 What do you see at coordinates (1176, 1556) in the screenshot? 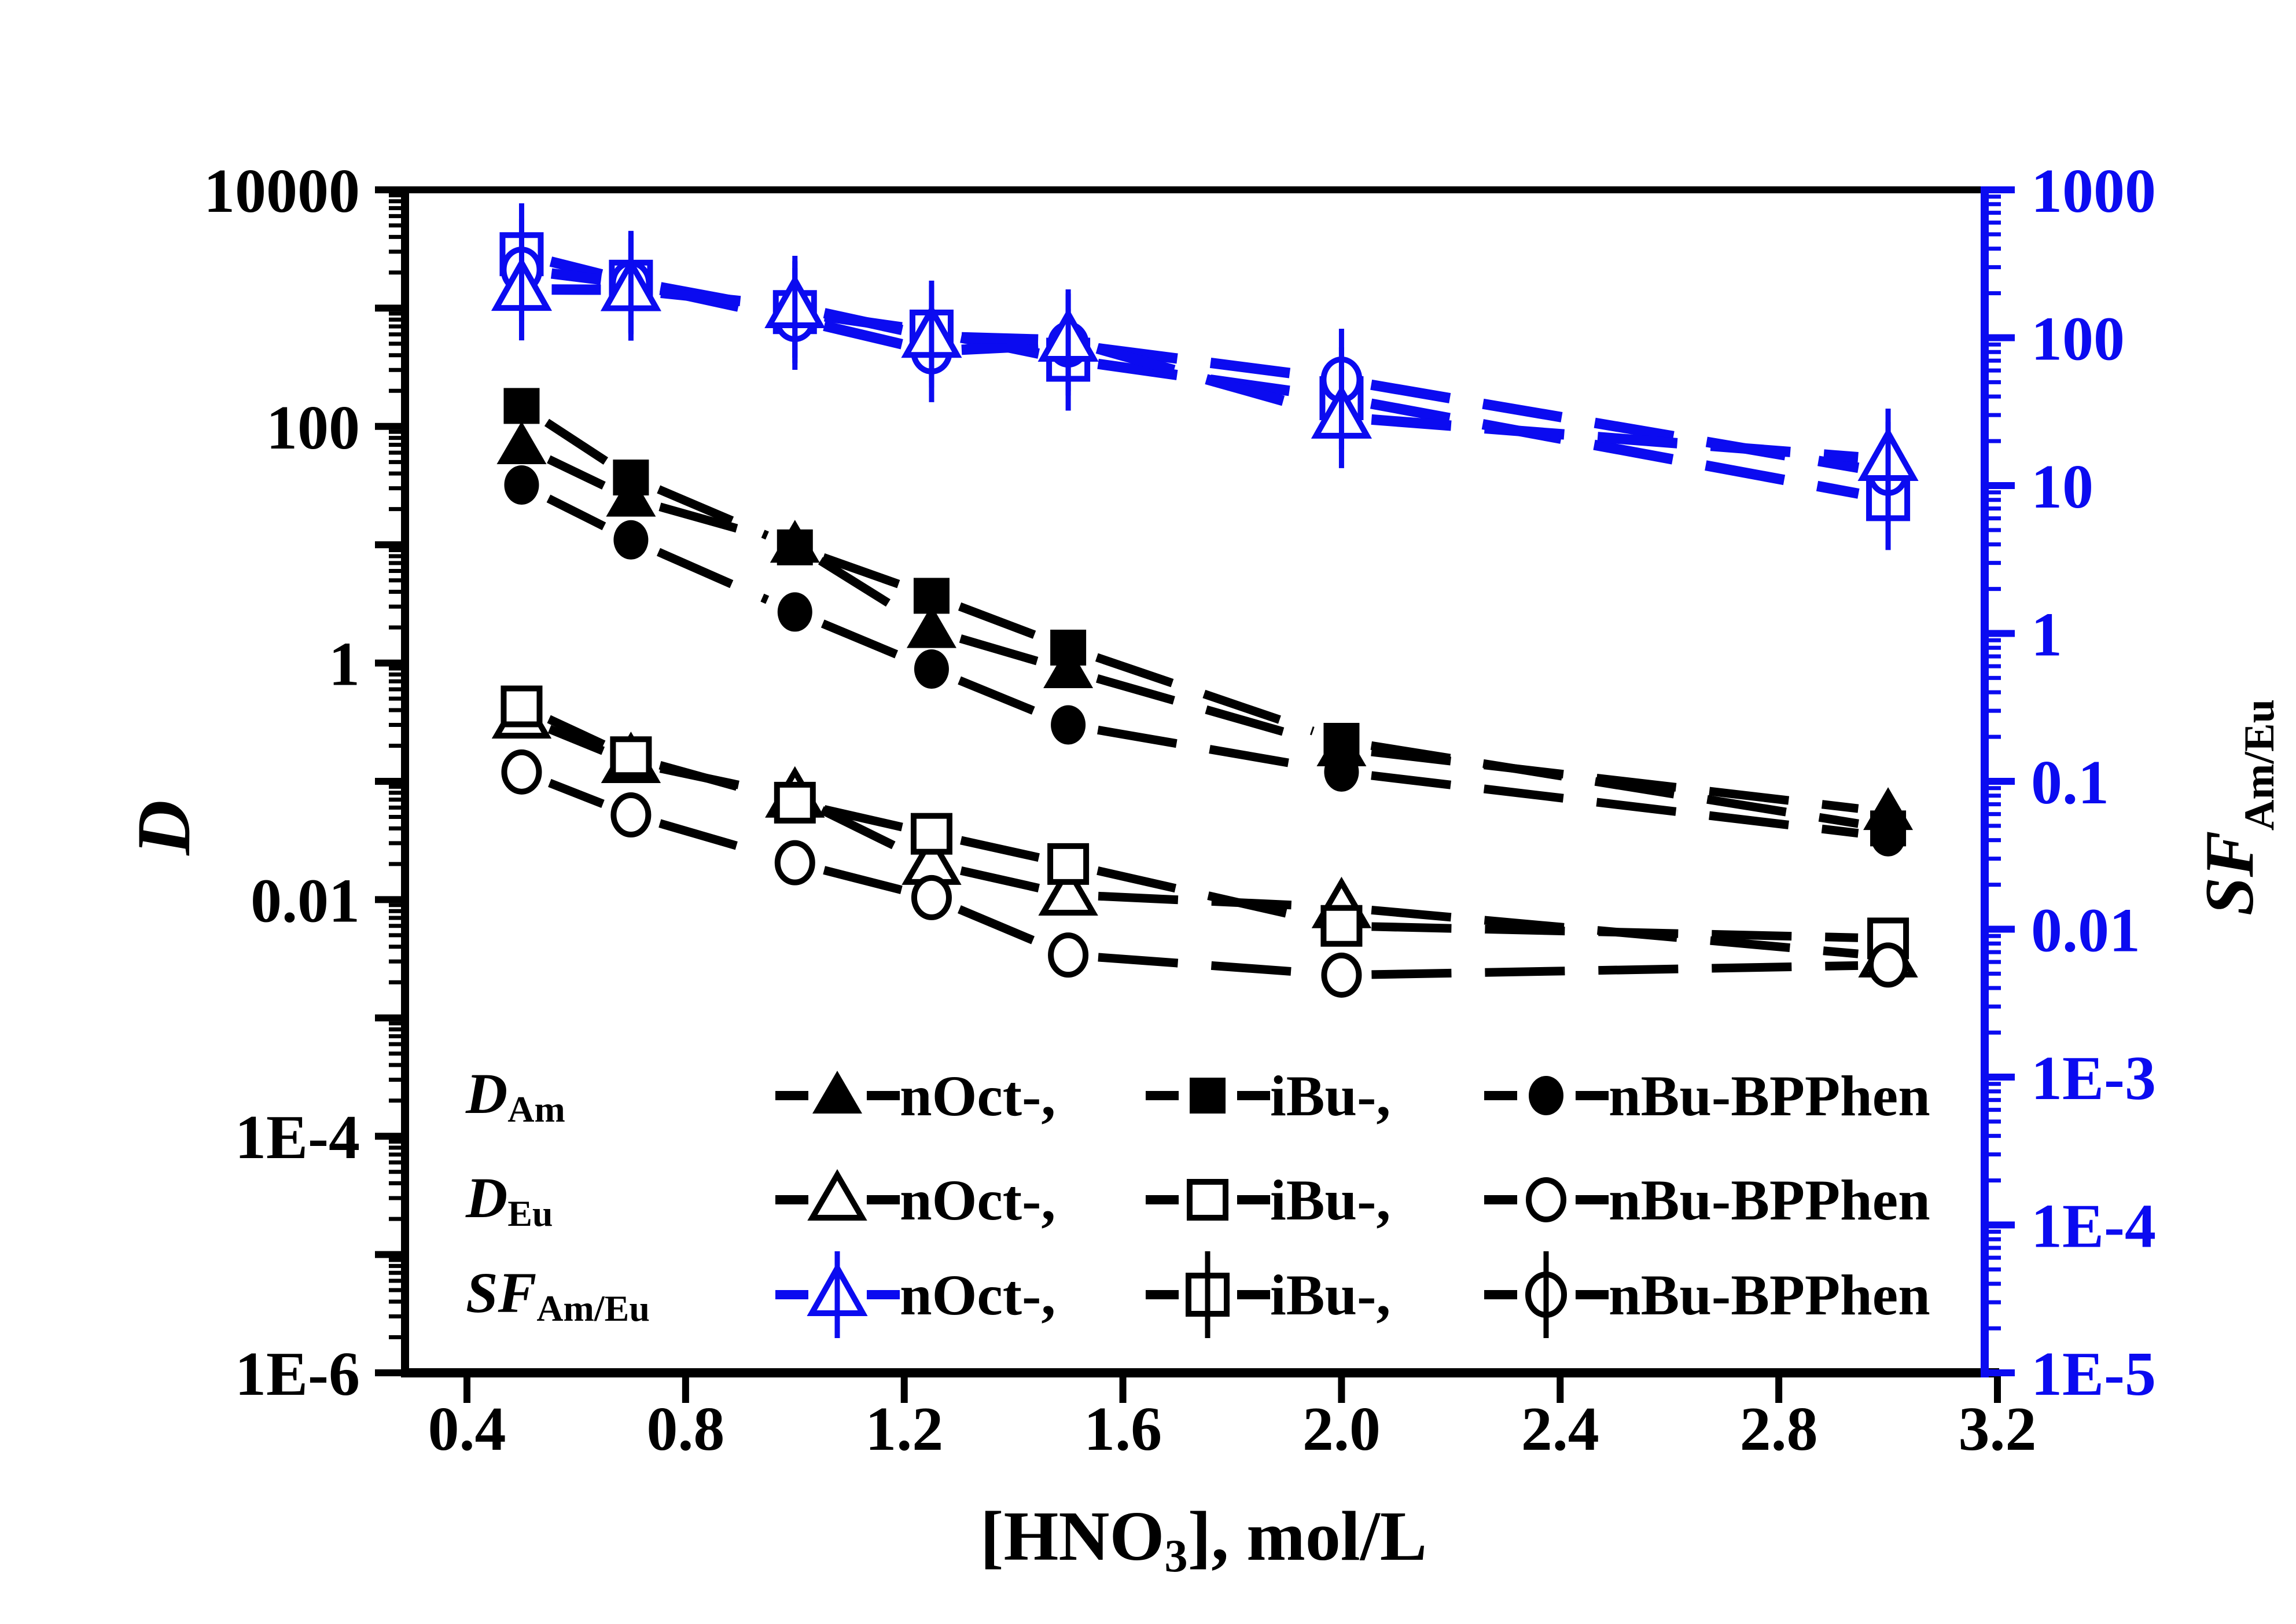
I see `x-axis-title-subscript: 3` at bounding box center [1176, 1556].